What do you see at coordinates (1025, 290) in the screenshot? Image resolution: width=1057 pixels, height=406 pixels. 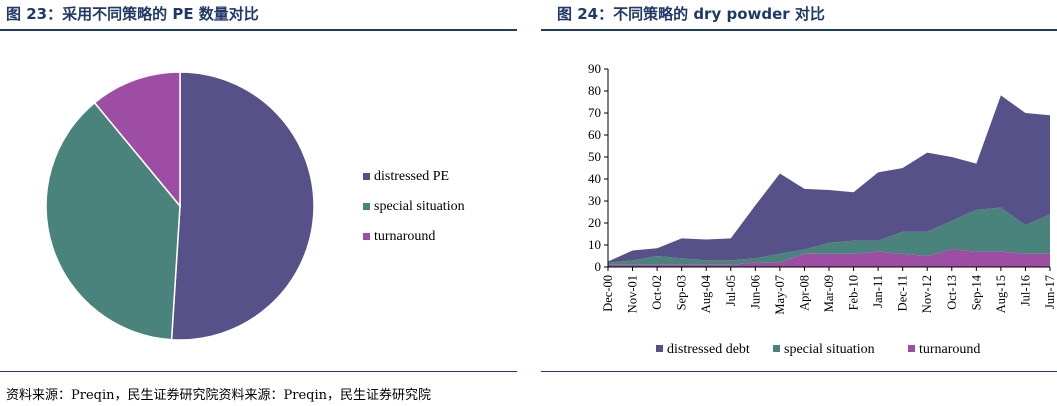 I see `x-tick-label: Jul-16` at bounding box center [1025, 290].